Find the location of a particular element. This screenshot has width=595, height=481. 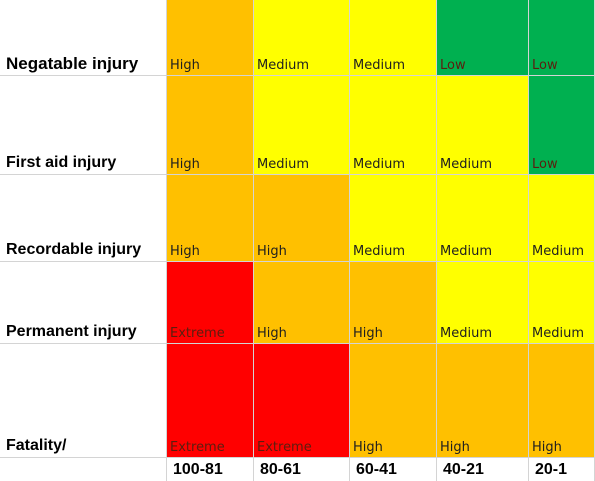

column-header-text: 40-21 is located at coordinates (463, 469).